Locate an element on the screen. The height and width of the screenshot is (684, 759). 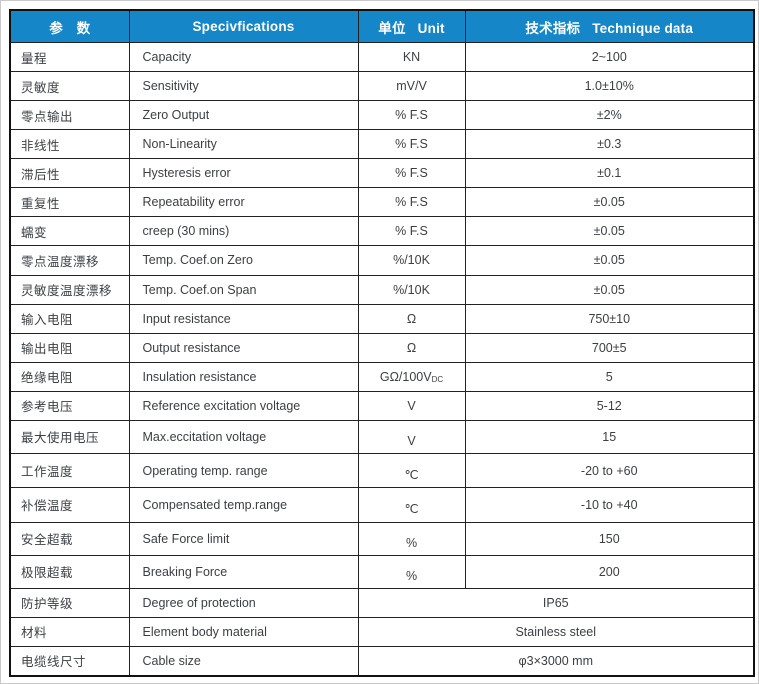
spec-cell: Sensitivity is located at coordinates (243, 86).